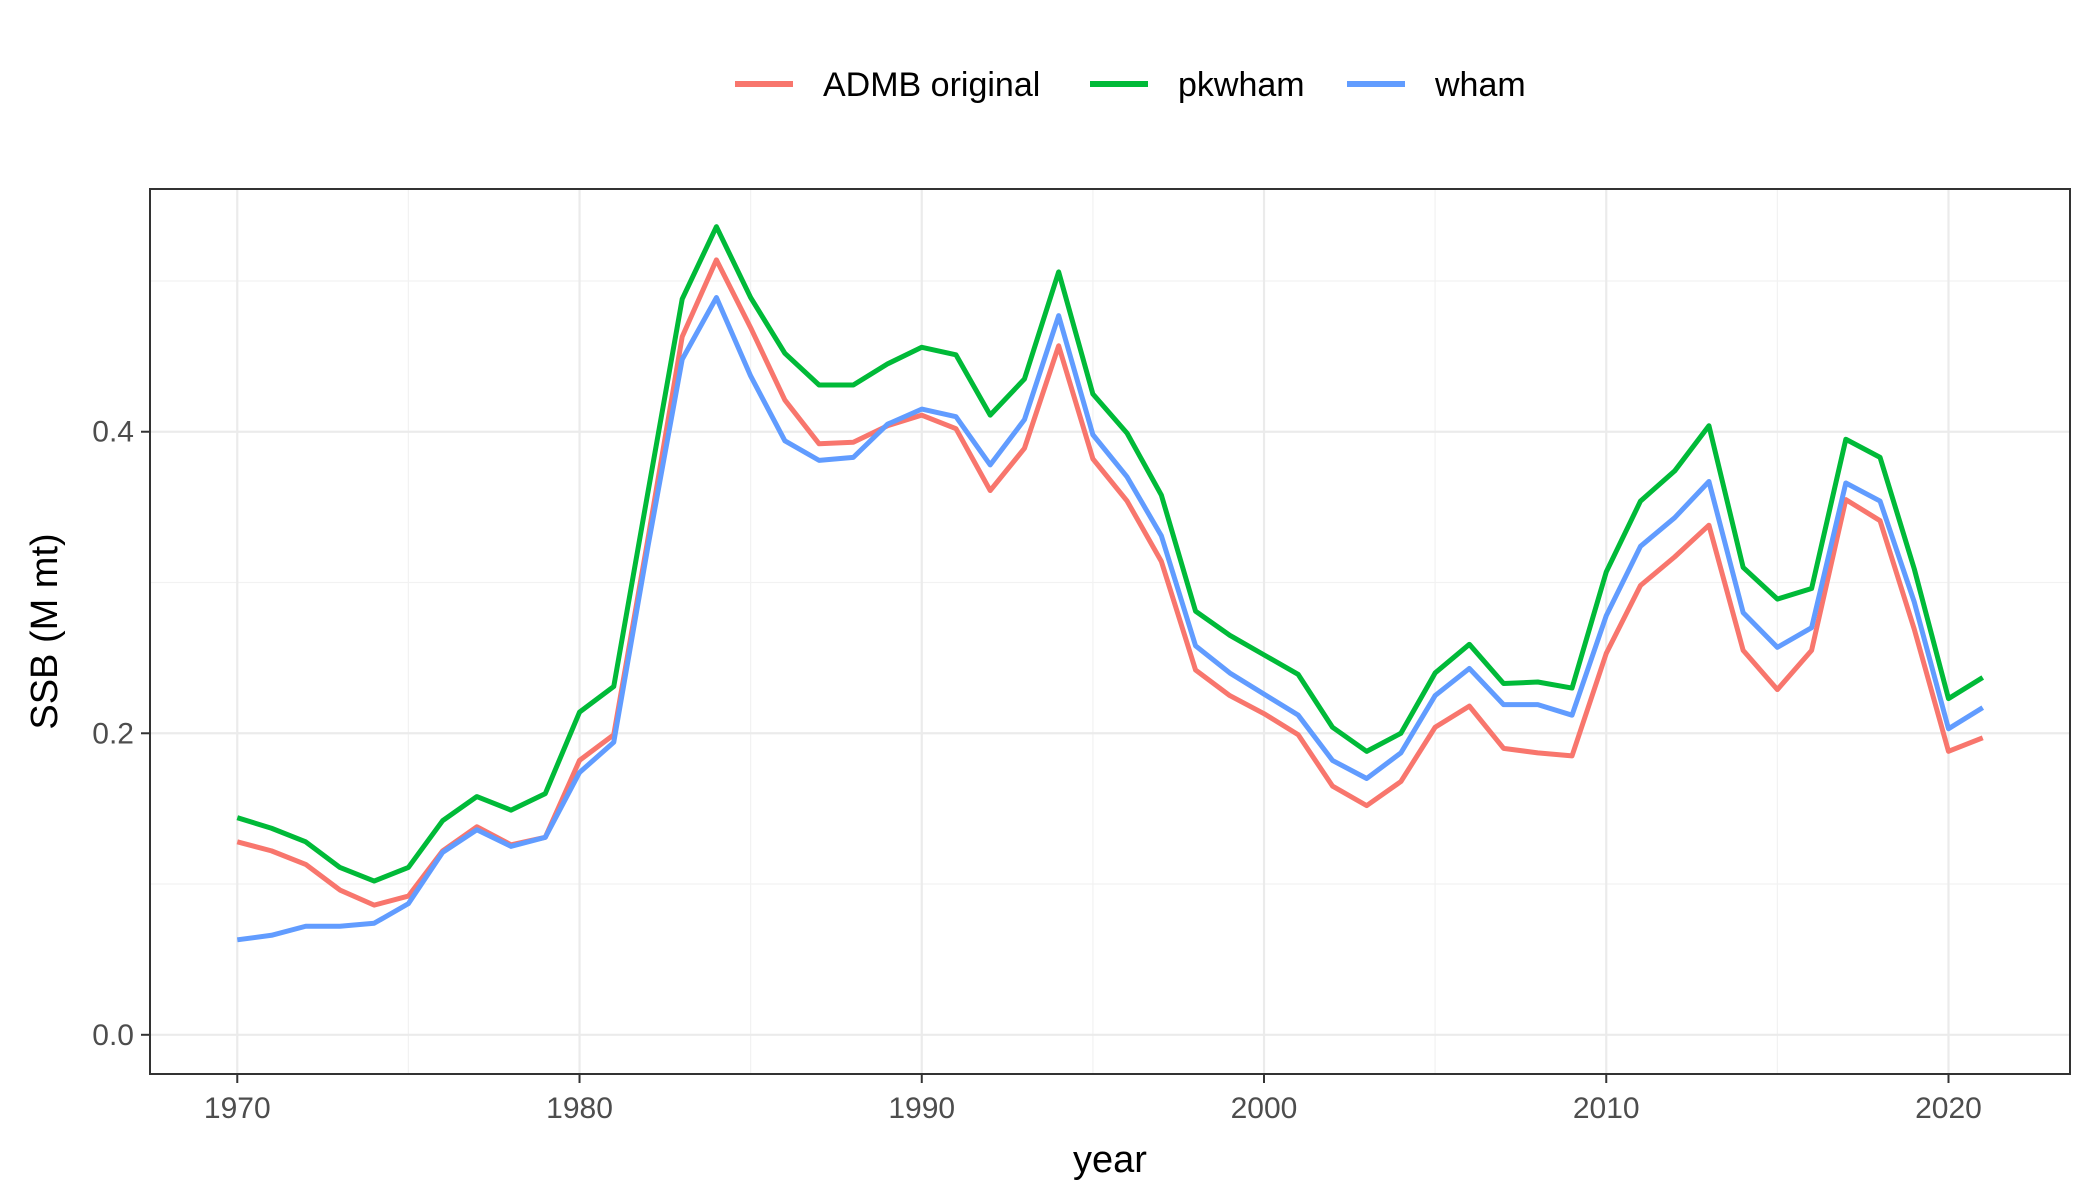  What do you see at coordinates (113, 432) in the screenshot?
I see `y-tick-label: 0.4` at bounding box center [113, 432].